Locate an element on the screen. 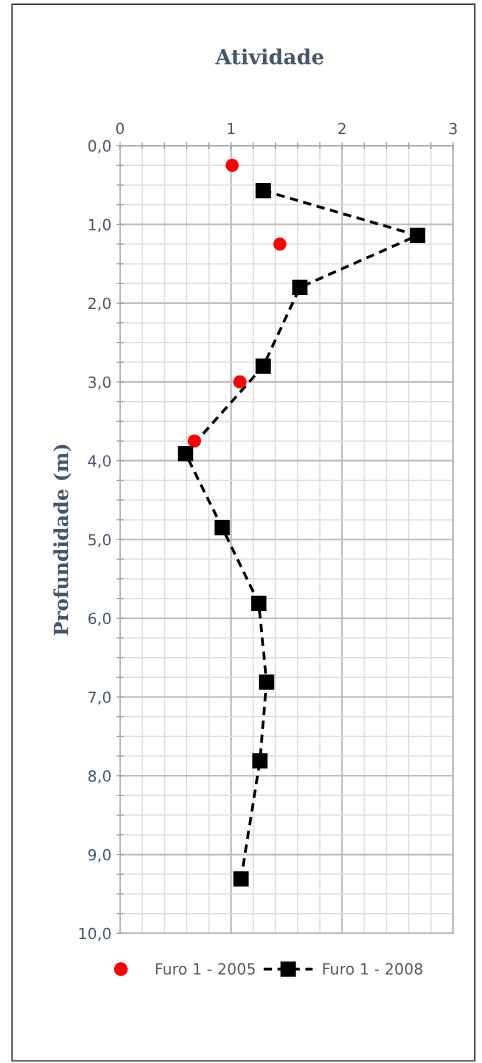  y-tick-label: 0,0 is located at coordinates (99, 147).